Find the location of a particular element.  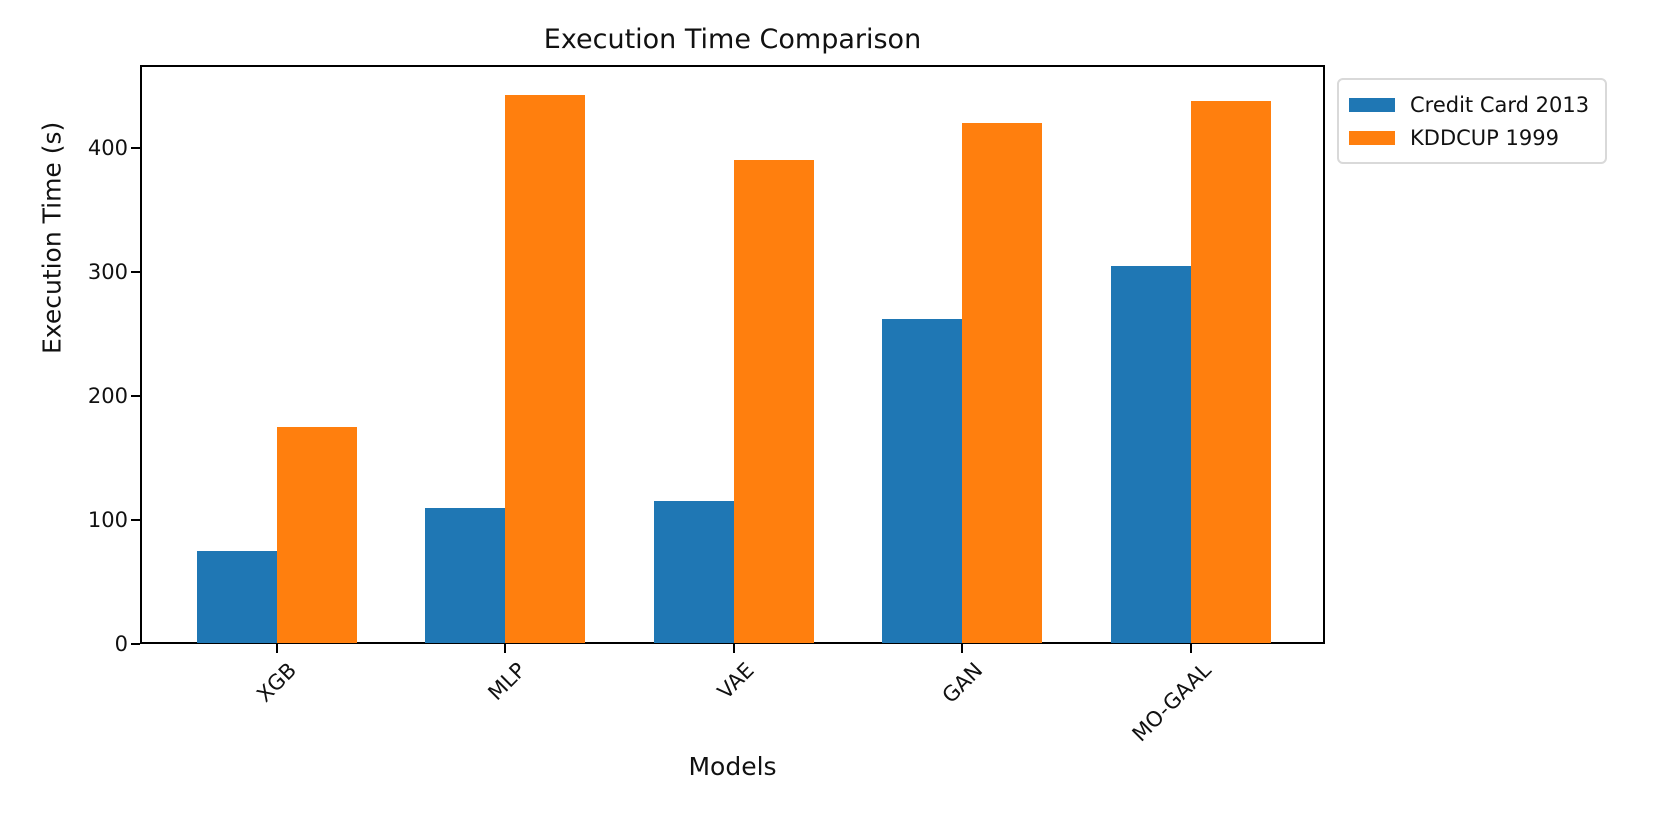

bar-credit-card-2013-gan is located at coordinates (922, 481).